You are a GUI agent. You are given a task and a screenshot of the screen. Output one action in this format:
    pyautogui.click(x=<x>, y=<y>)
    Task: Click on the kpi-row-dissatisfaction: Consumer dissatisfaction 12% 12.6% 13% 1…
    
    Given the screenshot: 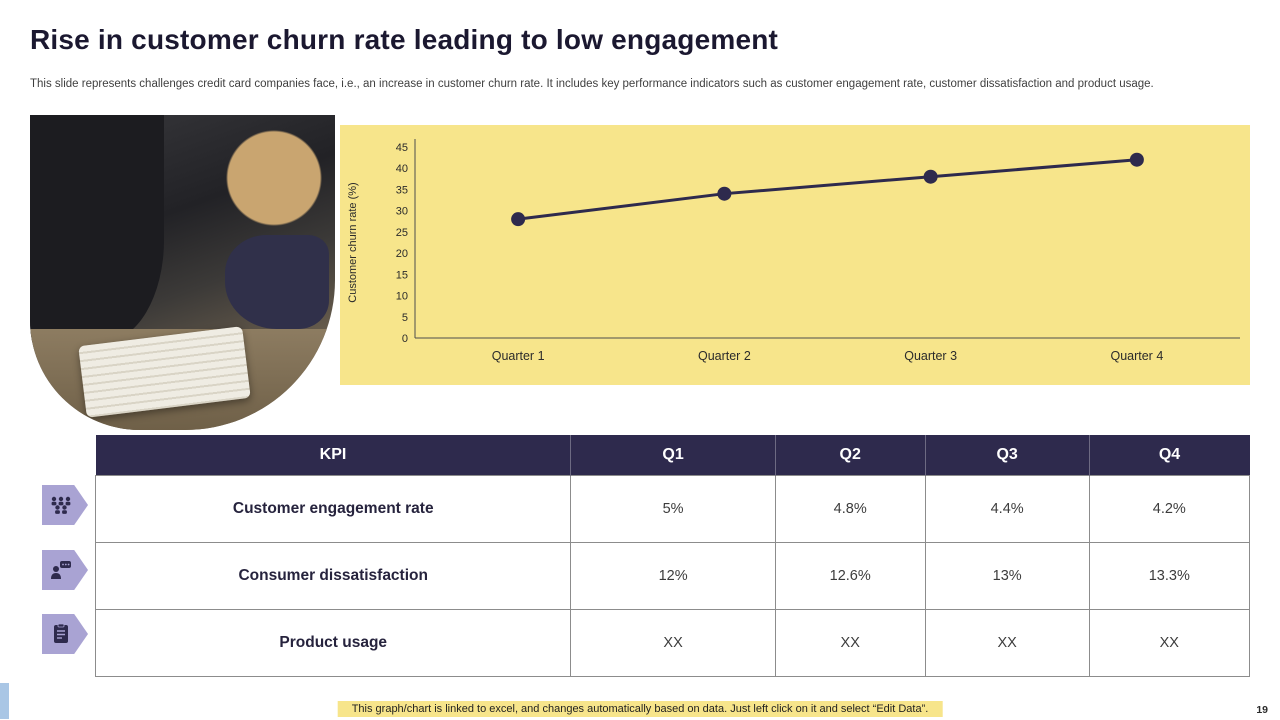 What is the action you would take?
    pyautogui.click(x=672, y=576)
    